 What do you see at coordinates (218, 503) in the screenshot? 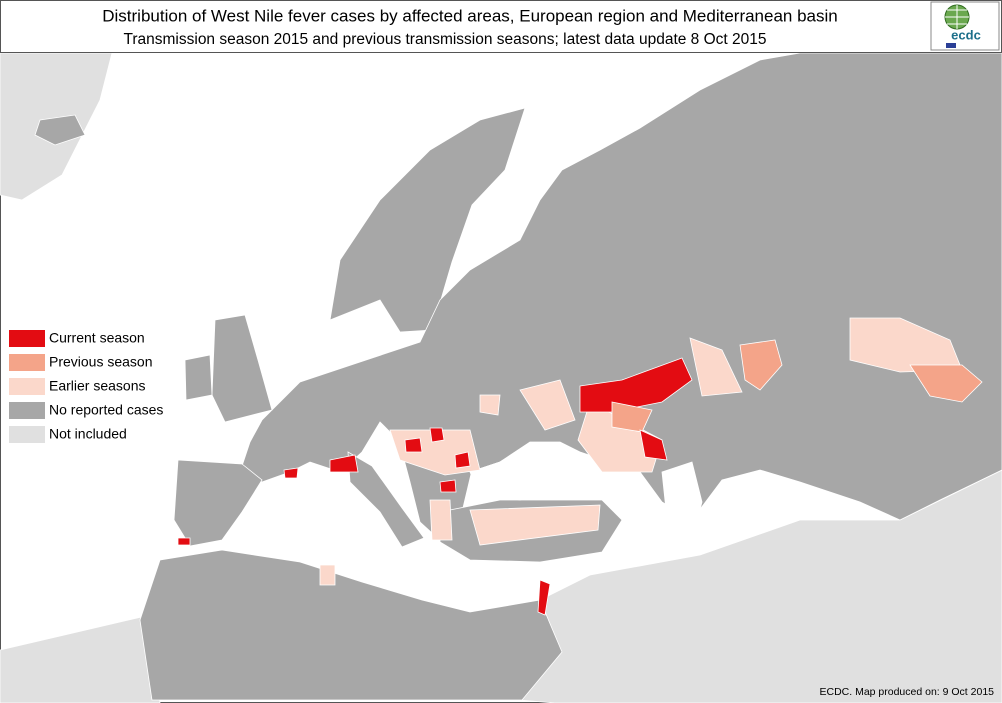
I see `iberia` at bounding box center [218, 503].